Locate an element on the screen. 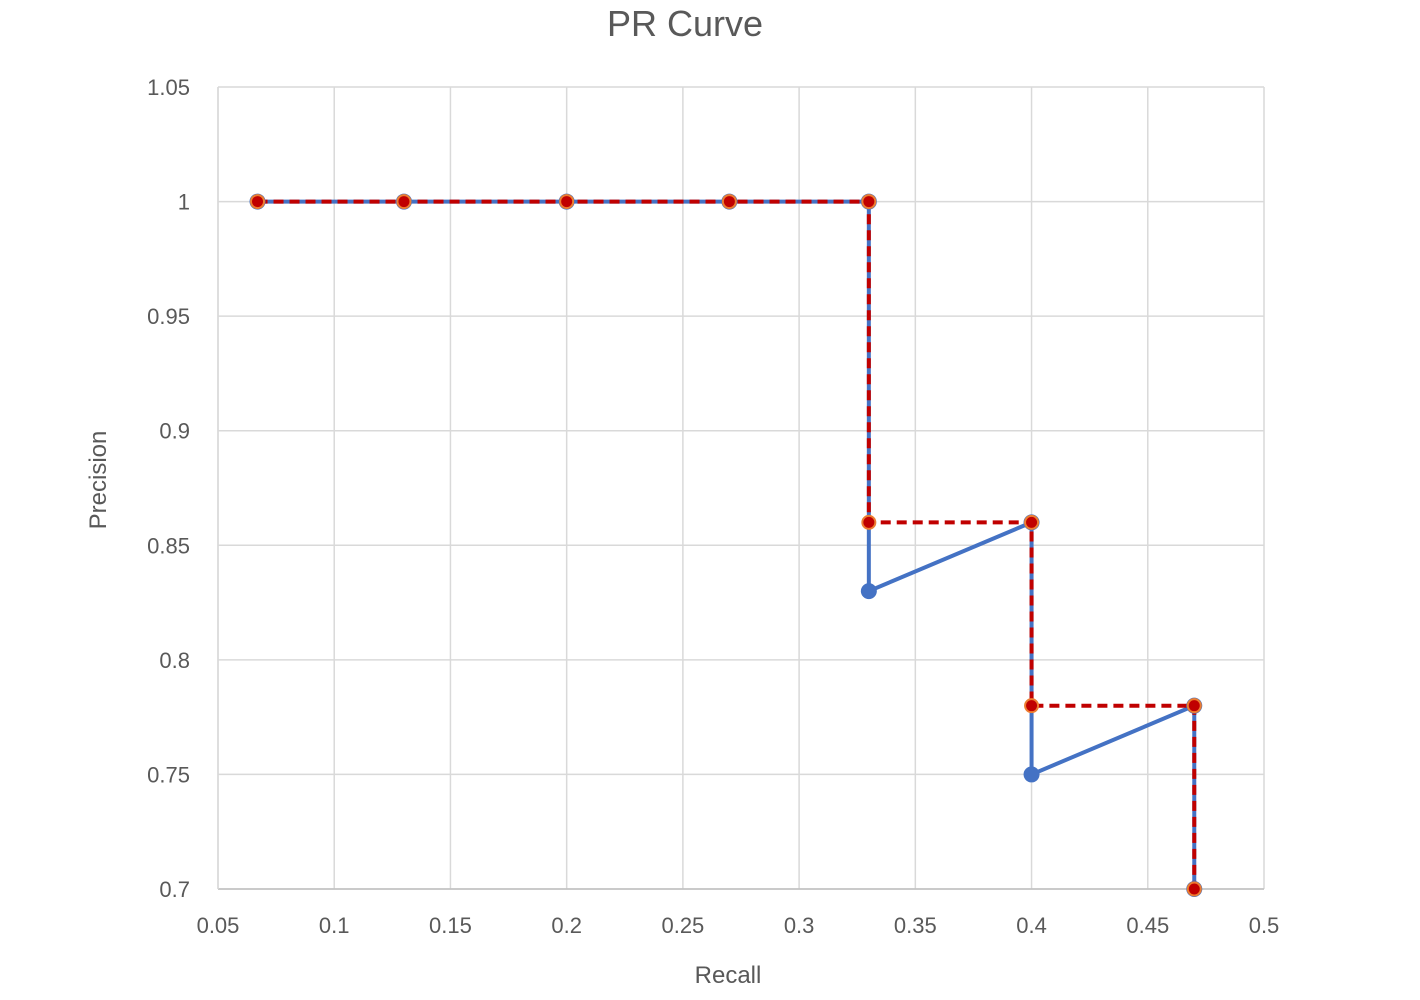  y-axis-ticks: 0.7 0.75 0.8 0.85 0.9 0.95 1 1.05 is located at coordinates (168, 488).